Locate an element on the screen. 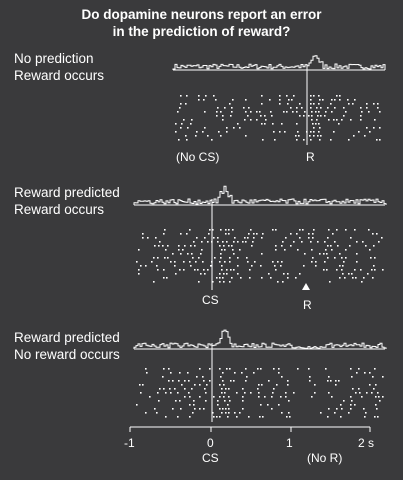  axis-tick-label-2s: 2 s is located at coordinates (366, 443).